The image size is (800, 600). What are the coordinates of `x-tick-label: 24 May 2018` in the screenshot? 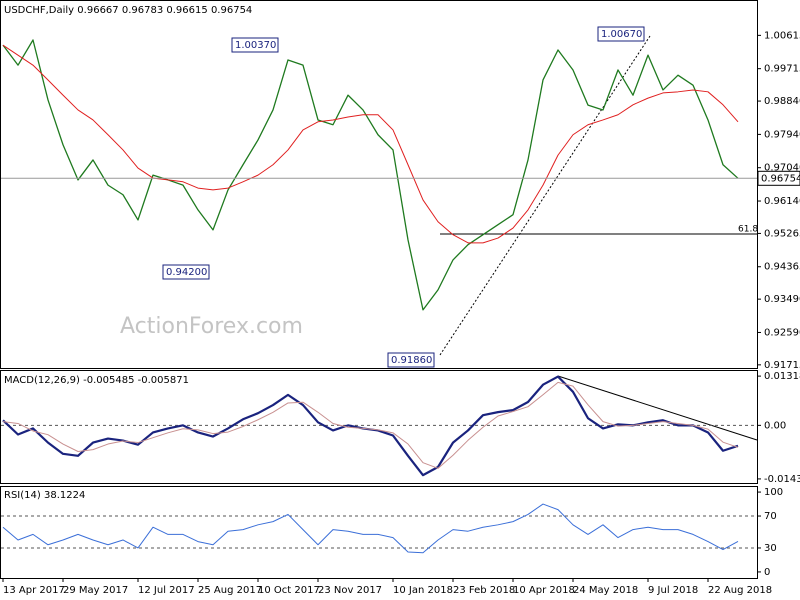 It's located at (605, 590).